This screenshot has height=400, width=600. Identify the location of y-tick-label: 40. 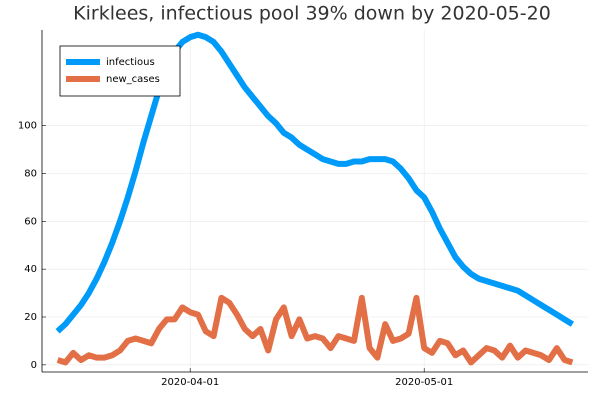
(30, 269).